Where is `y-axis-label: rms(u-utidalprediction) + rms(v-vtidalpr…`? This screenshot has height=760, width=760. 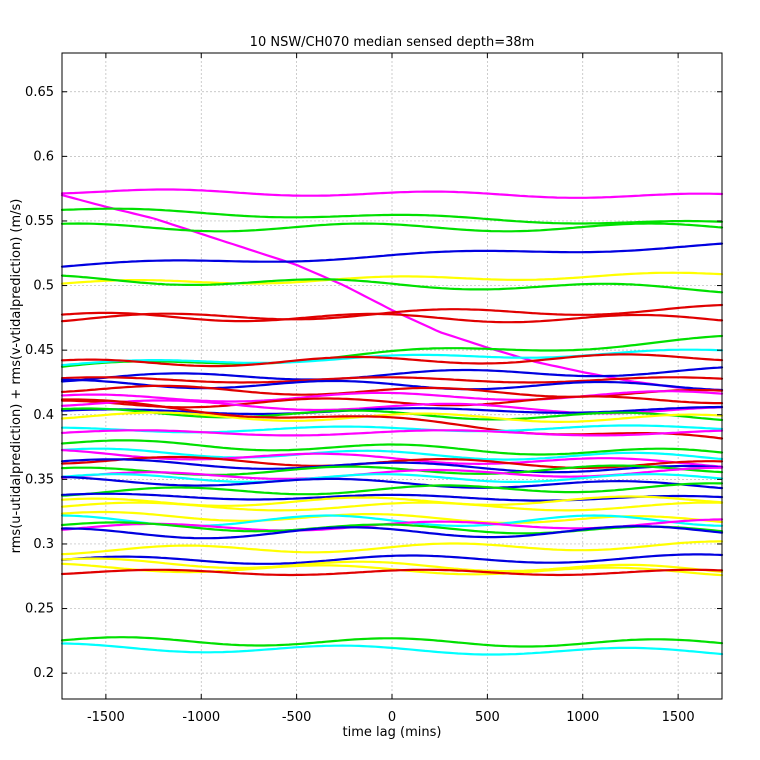
y-axis-label: rms(u-utidalprediction) + rms(v-vtidalpr… is located at coordinates (16, 376).